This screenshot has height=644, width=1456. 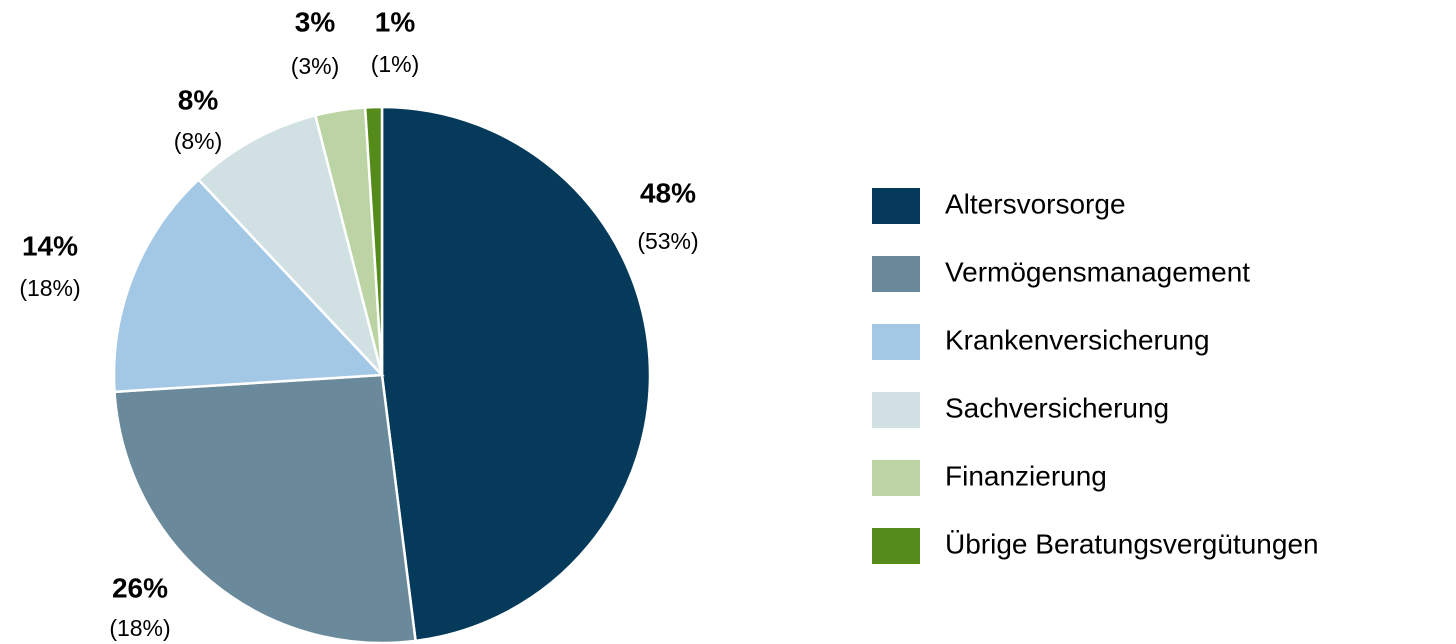 I want to click on legend-label: Vermögensmanagement, so click(x=1097, y=271).